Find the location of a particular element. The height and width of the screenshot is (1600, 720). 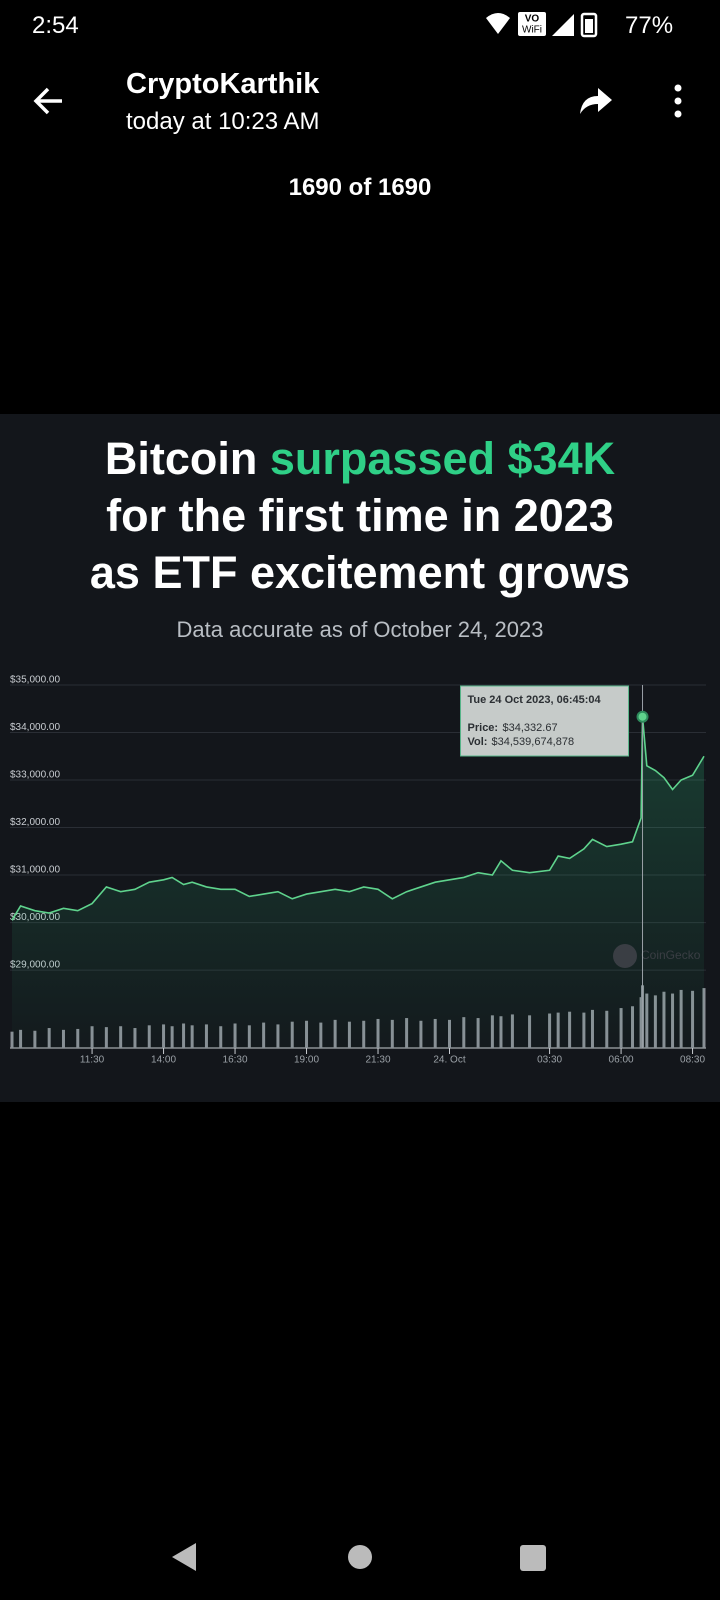

title-start: Bitcoin is located at coordinates (181, 458).